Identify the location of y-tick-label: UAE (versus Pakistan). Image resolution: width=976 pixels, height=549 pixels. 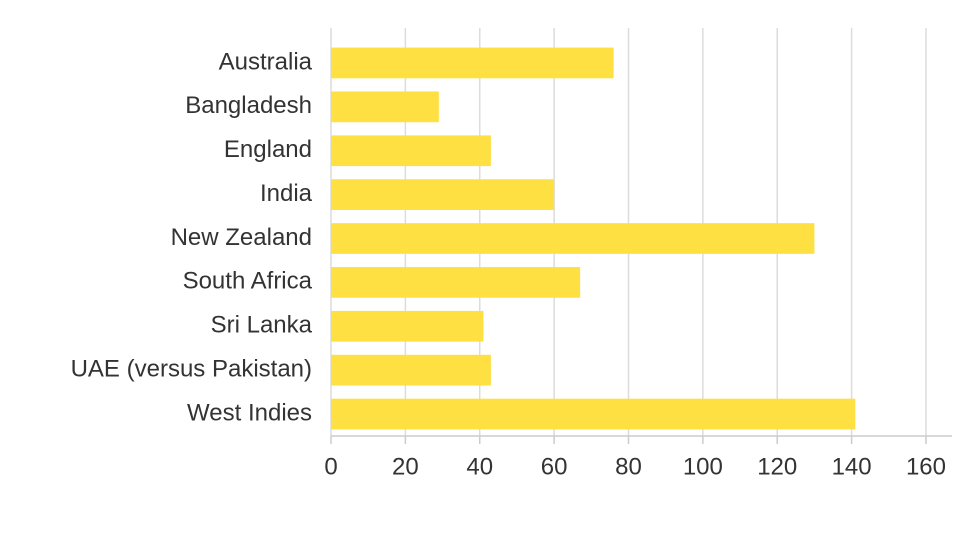
(191, 369).